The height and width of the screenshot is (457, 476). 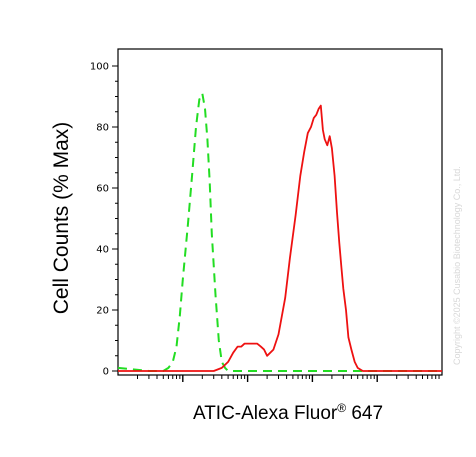 I want to click on x-axis-title-tail: 647, so click(x=364, y=413).